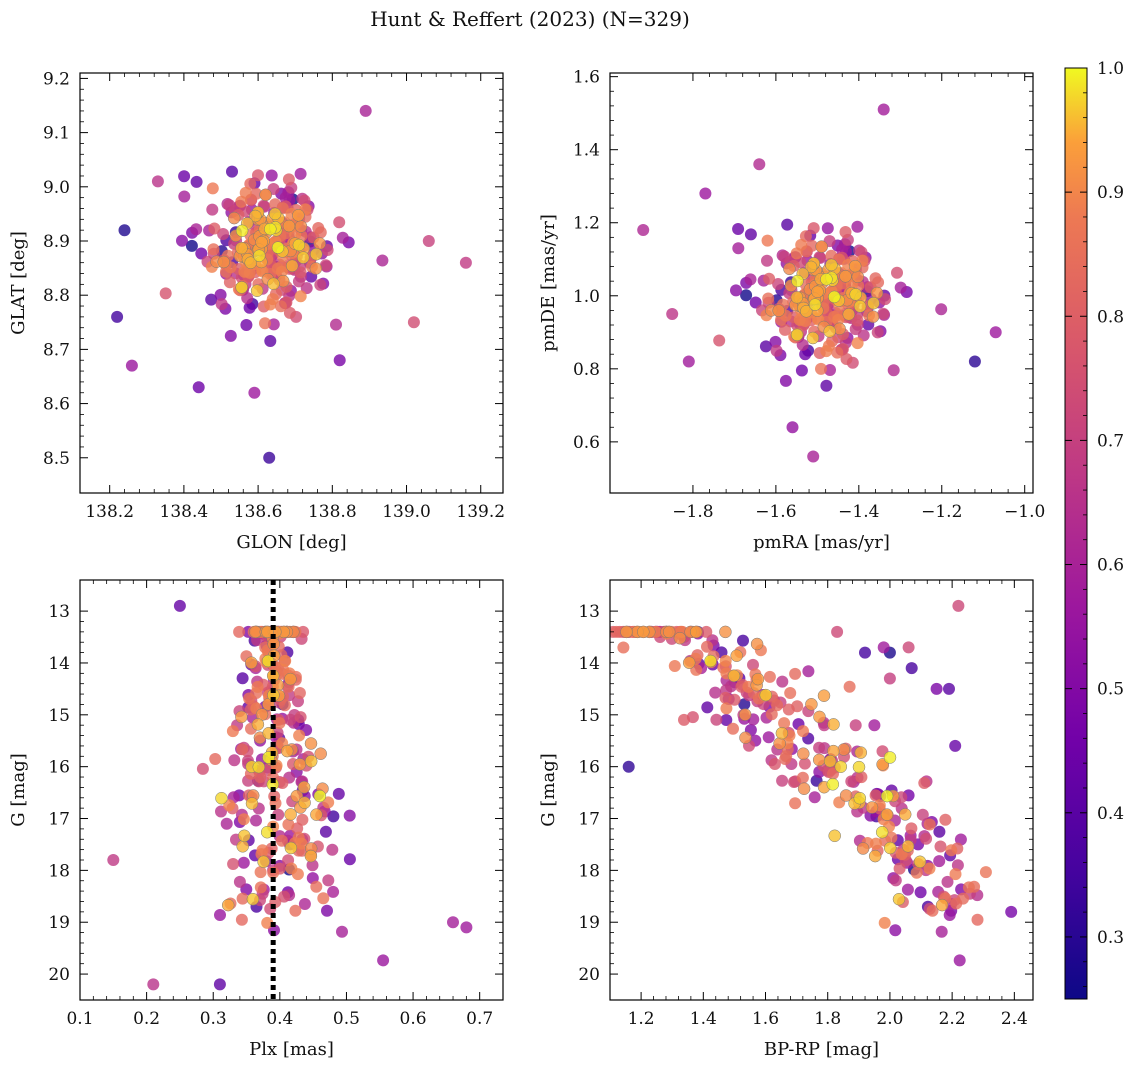 The height and width of the screenshot is (1067, 1136). Describe the element at coordinates (530, 19) in the screenshot. I see `figure-title: Hunt & Reffert (2023) (N=329)` at that location.